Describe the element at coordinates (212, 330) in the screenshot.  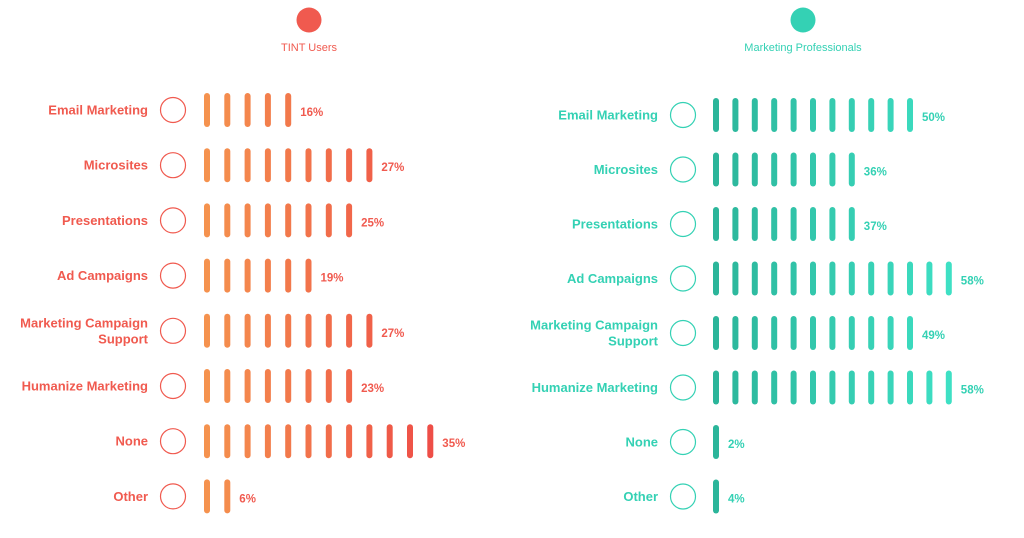
I see `bar-row-marketing-campaign-support: Marketing Campaign Support 27%` at that location.